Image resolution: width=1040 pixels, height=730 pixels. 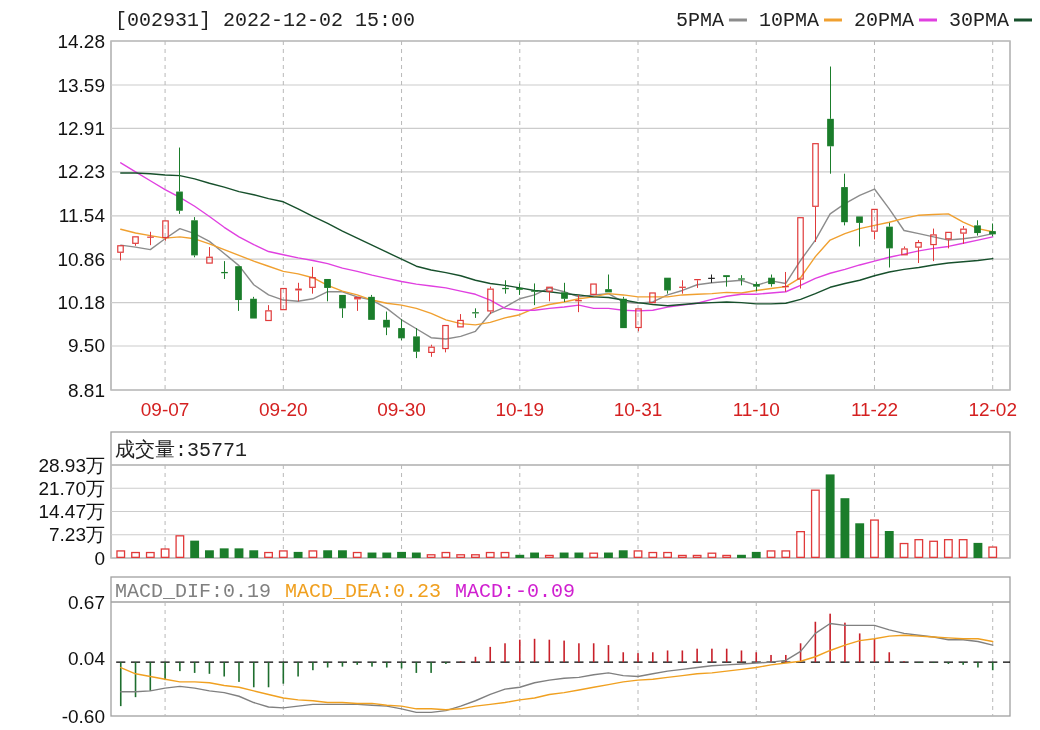 What do you see at coordinates (99, 558) in the screenshot?
I see `y-tick-label: 0` at bounding box center [99, 558].